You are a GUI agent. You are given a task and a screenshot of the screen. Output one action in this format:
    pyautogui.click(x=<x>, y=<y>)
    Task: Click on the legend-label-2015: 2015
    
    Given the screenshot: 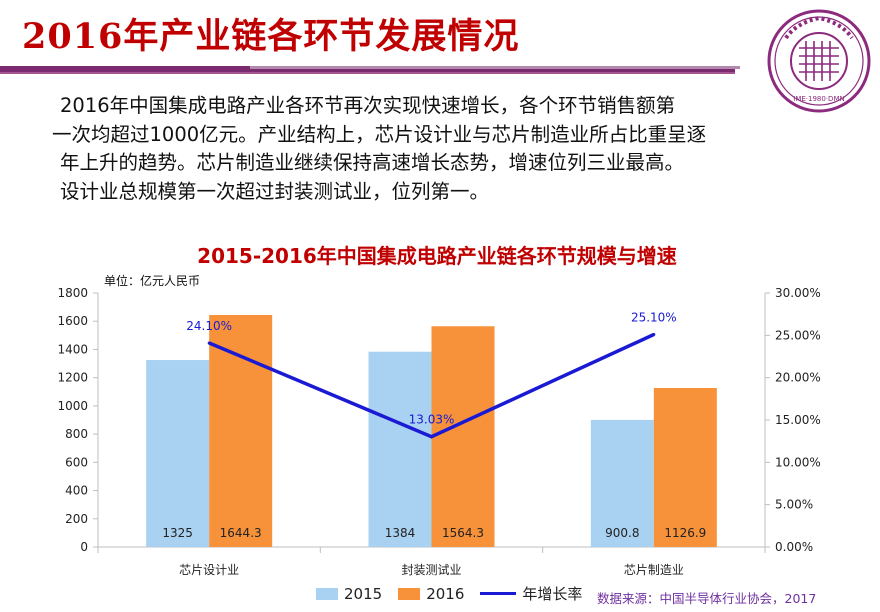 What is the action you would take?
    pyautogui.click(x=363, y=593)
    